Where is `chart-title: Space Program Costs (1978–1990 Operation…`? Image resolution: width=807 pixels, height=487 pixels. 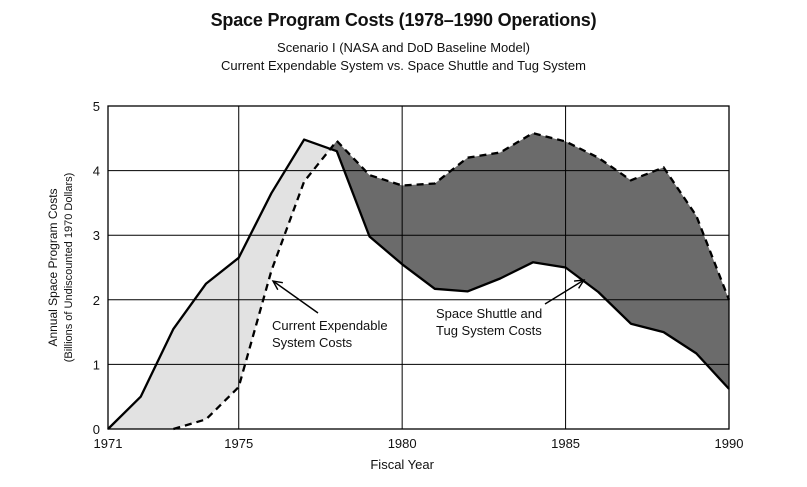
chart-title: Space Program Costs (1978–1990 Operation… is located at coordinates (403, 20).